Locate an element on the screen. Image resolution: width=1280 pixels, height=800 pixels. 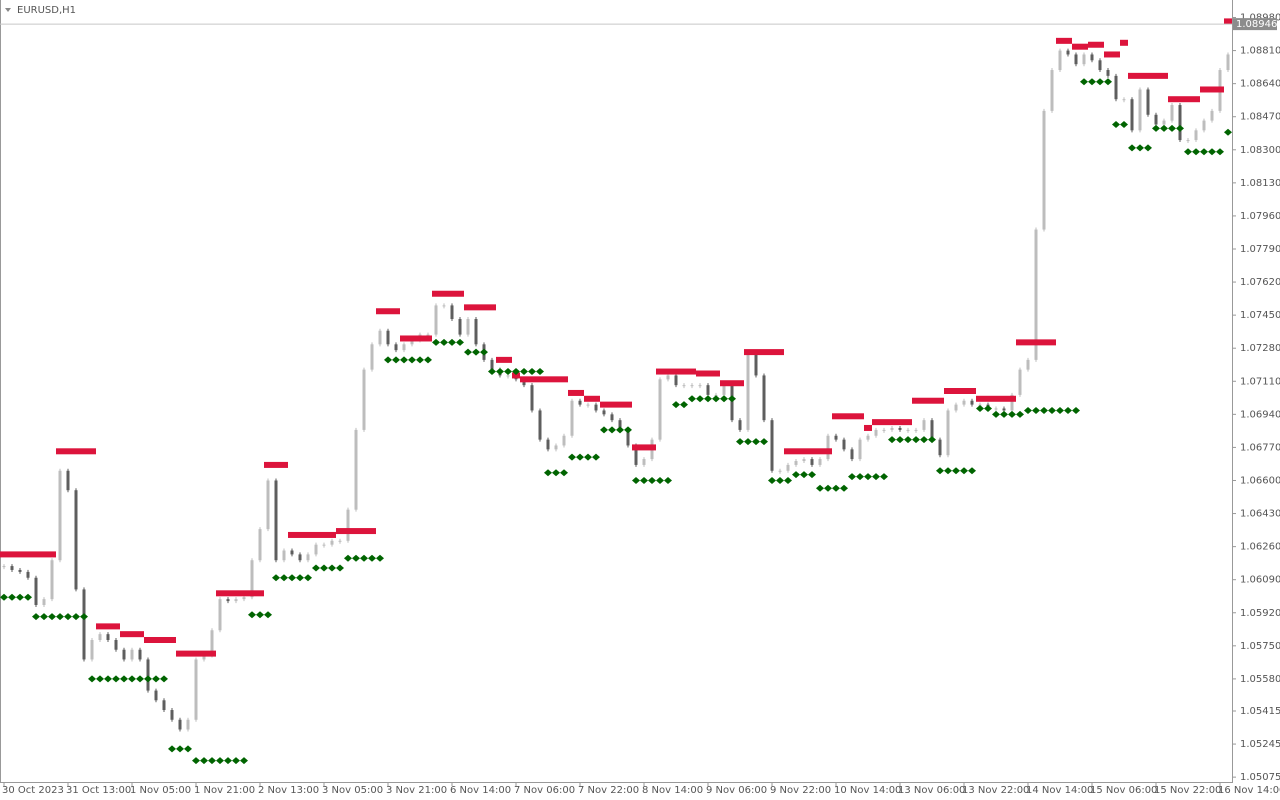
y-tick-label: 1.07960 is located at coordinates (1260, 216).